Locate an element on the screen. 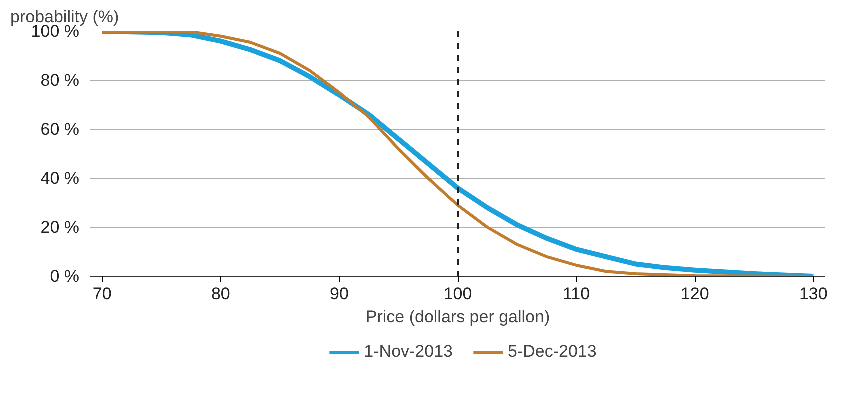 The image size is (856, 408). x-tick-label: 110 is located at coordinates (576, 294).